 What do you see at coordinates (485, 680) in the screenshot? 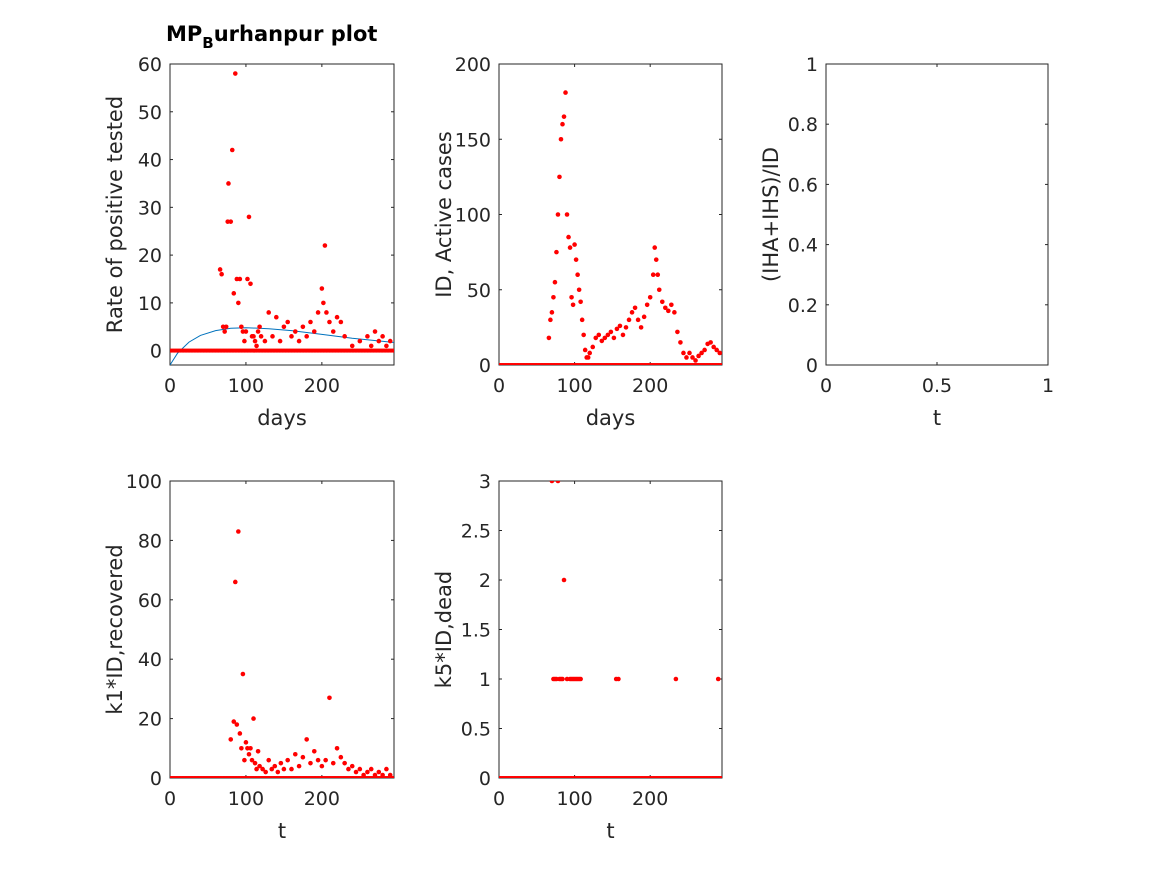
I see `y-tick-label: 1` at bounding box center [485, 680].